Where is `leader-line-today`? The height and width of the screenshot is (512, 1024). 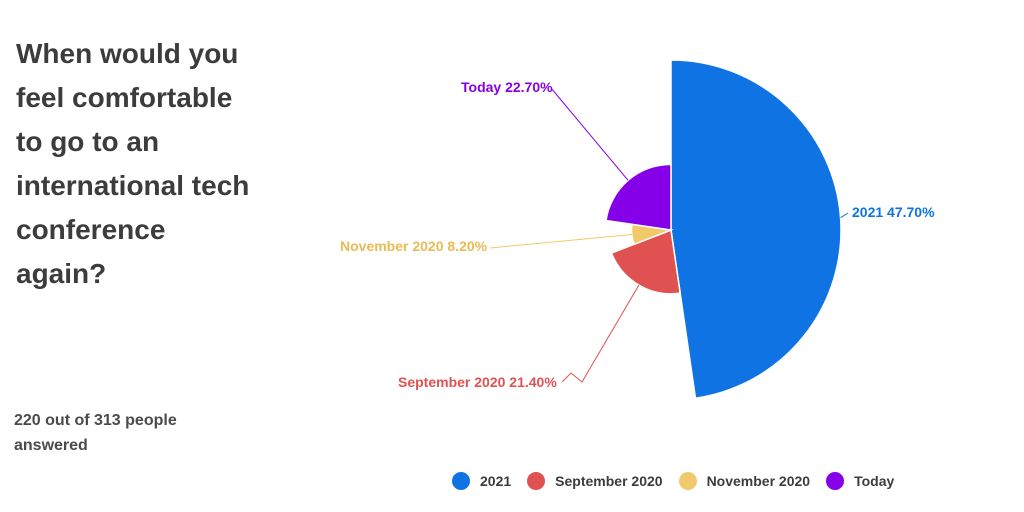
leader-line-today is located at coordinates (589, 134).